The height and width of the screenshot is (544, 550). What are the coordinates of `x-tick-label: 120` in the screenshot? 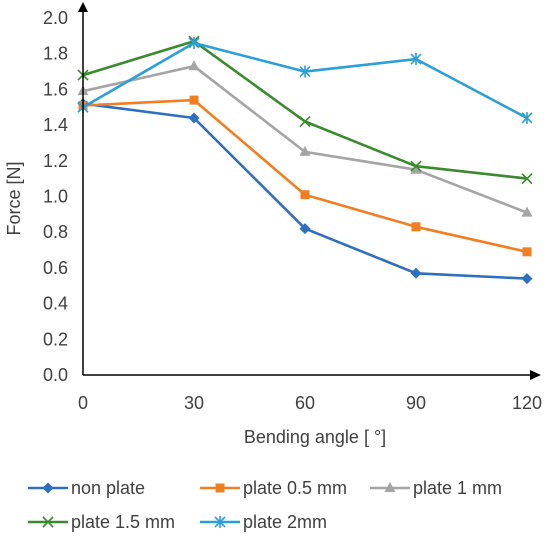 It's located at (527, 403).